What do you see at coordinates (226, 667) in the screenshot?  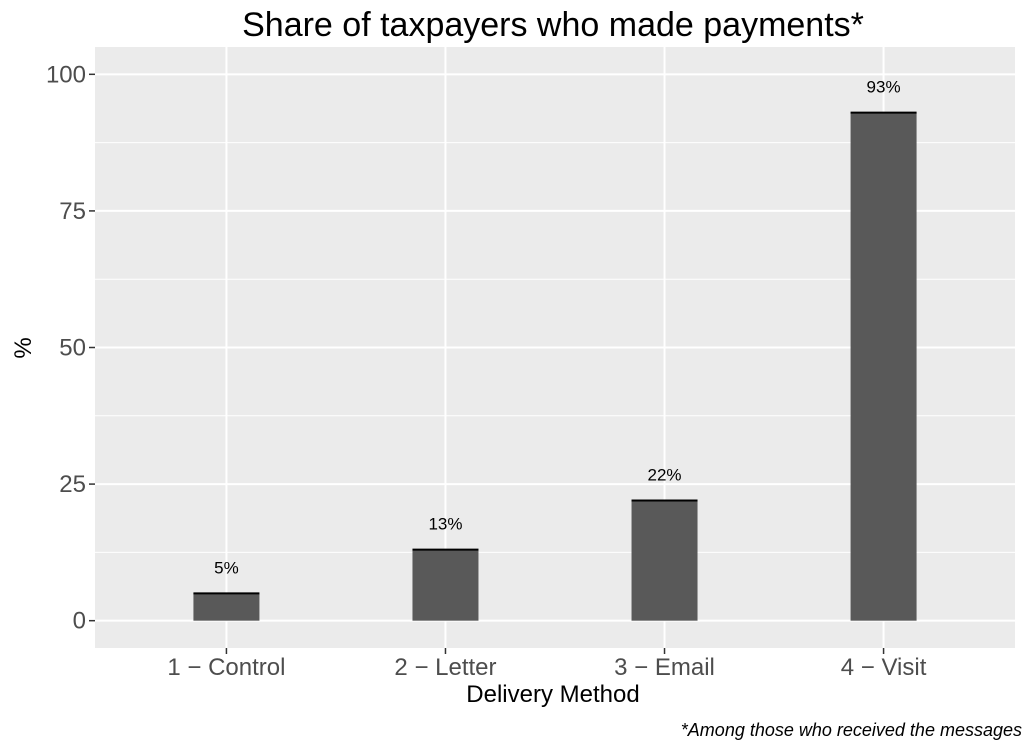 I see `x-tick-label: 1 − Control` at bounding box center [226, 667].